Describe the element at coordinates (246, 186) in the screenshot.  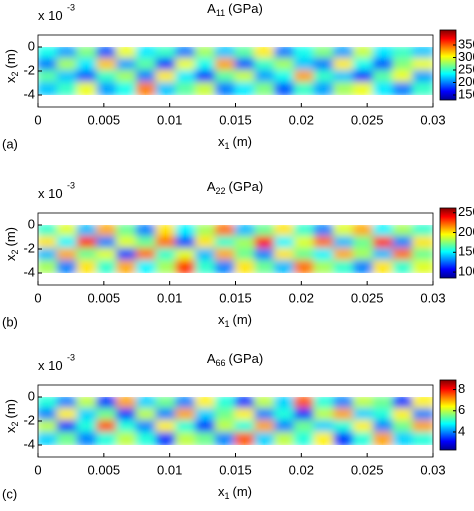
I see `panel-title-part: (GPa)` at that location.